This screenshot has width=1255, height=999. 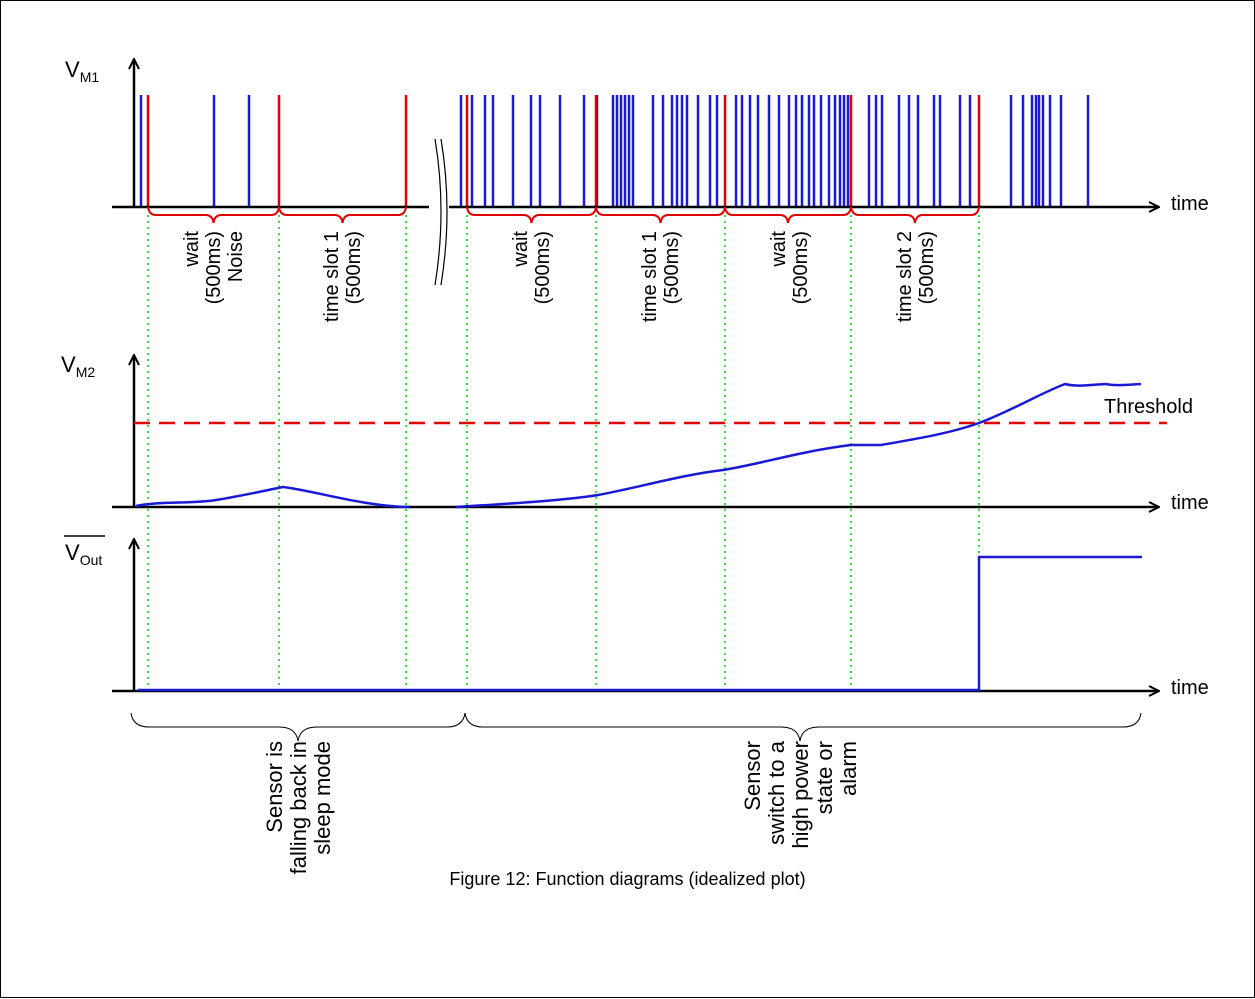 I want to click on vm1-x-label: time, so click(x=1190, y=204).